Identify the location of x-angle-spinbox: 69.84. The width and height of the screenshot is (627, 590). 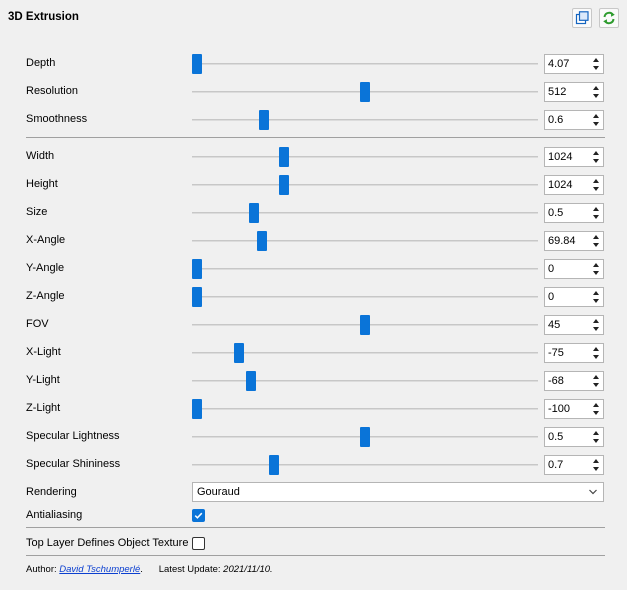
(574, 241).